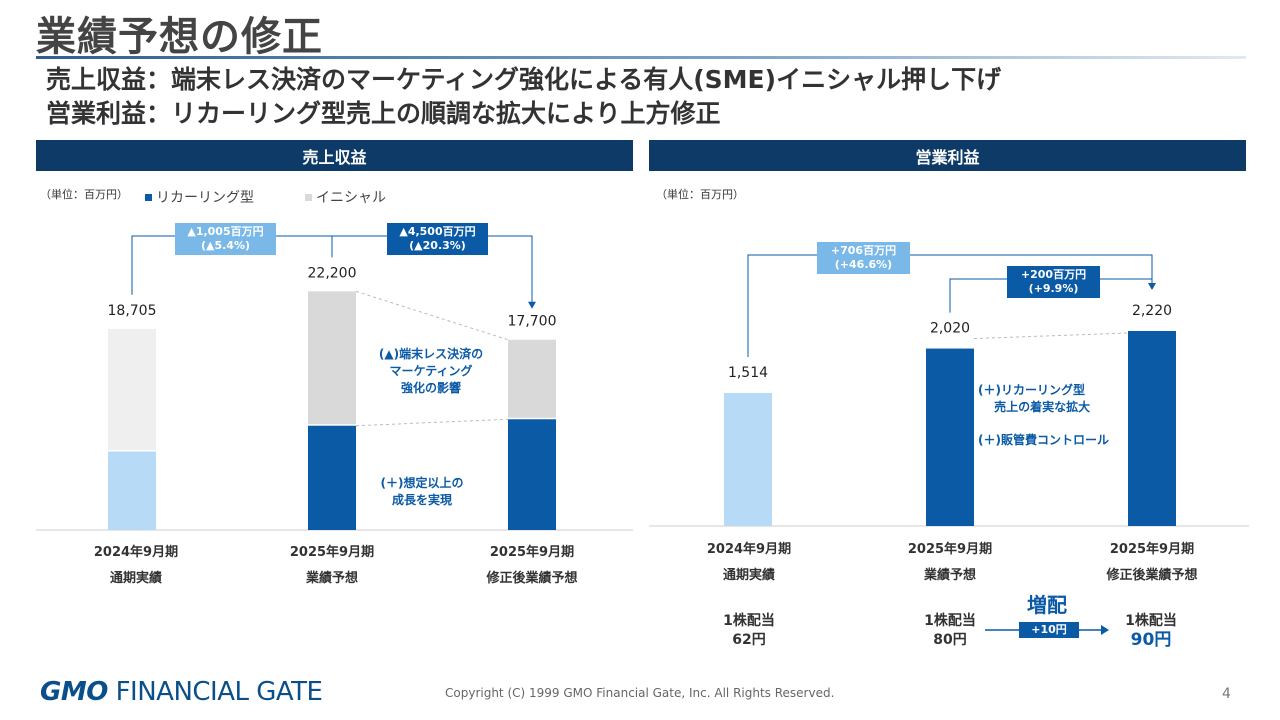 This screenshot has height=720, width=1280. What do you see at coordinates (1151, 640) in the screenshot?
I see `dividend-revised-value: 90円` at bounding box center [1151, 640].